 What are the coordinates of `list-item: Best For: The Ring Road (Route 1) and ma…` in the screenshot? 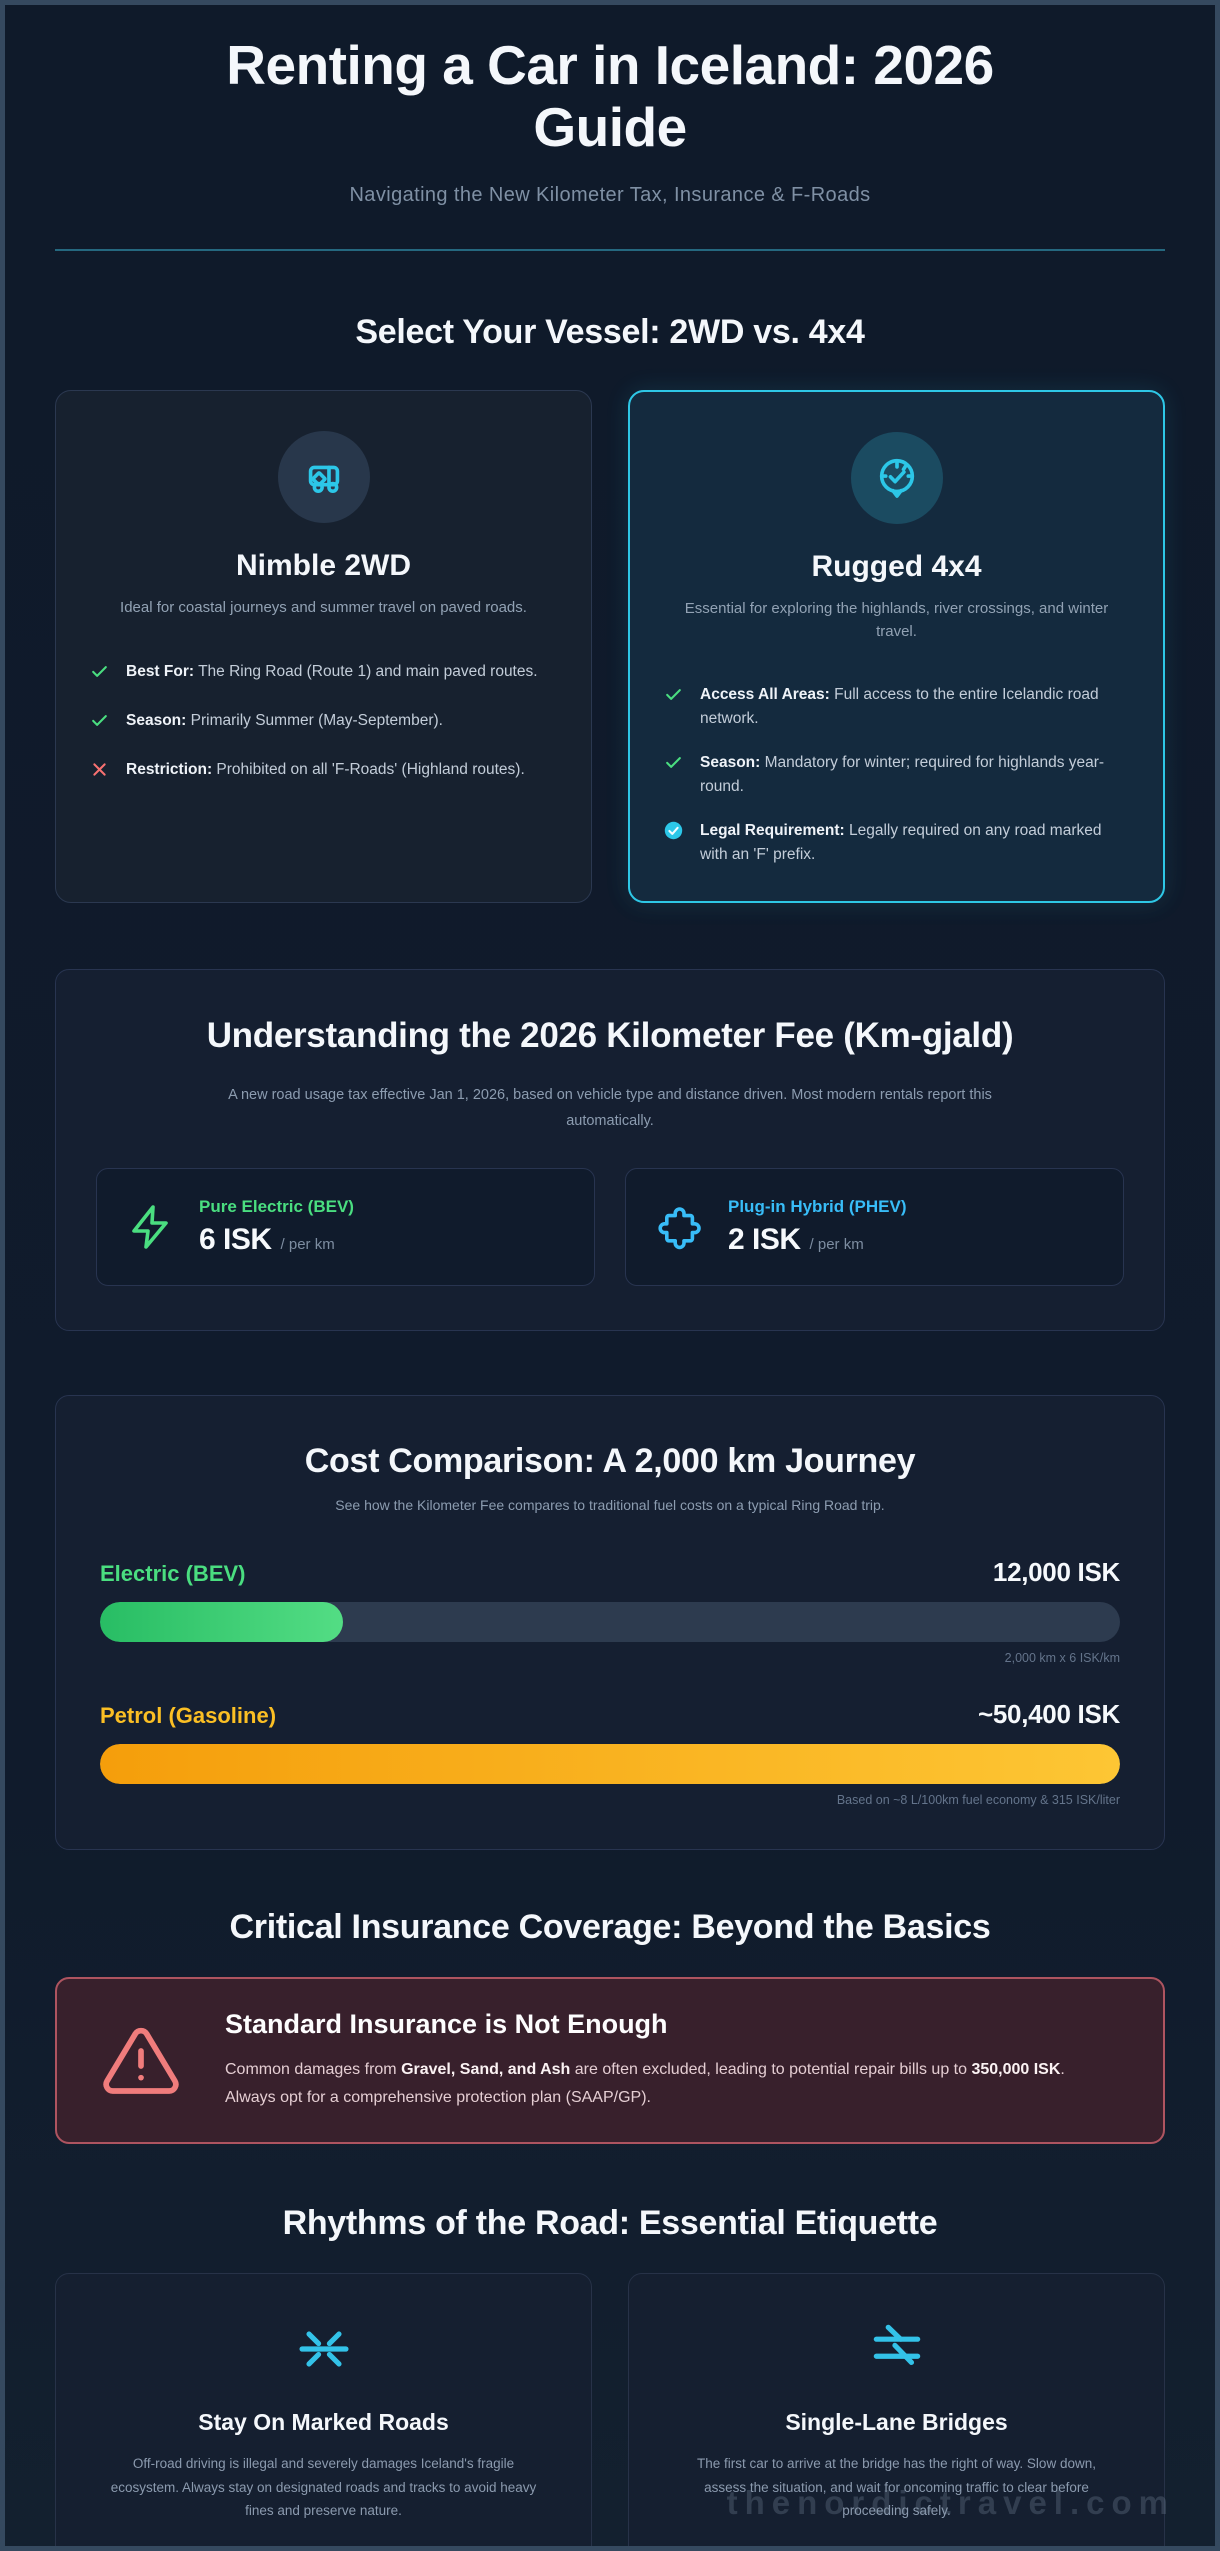 It's located at (323, 674).